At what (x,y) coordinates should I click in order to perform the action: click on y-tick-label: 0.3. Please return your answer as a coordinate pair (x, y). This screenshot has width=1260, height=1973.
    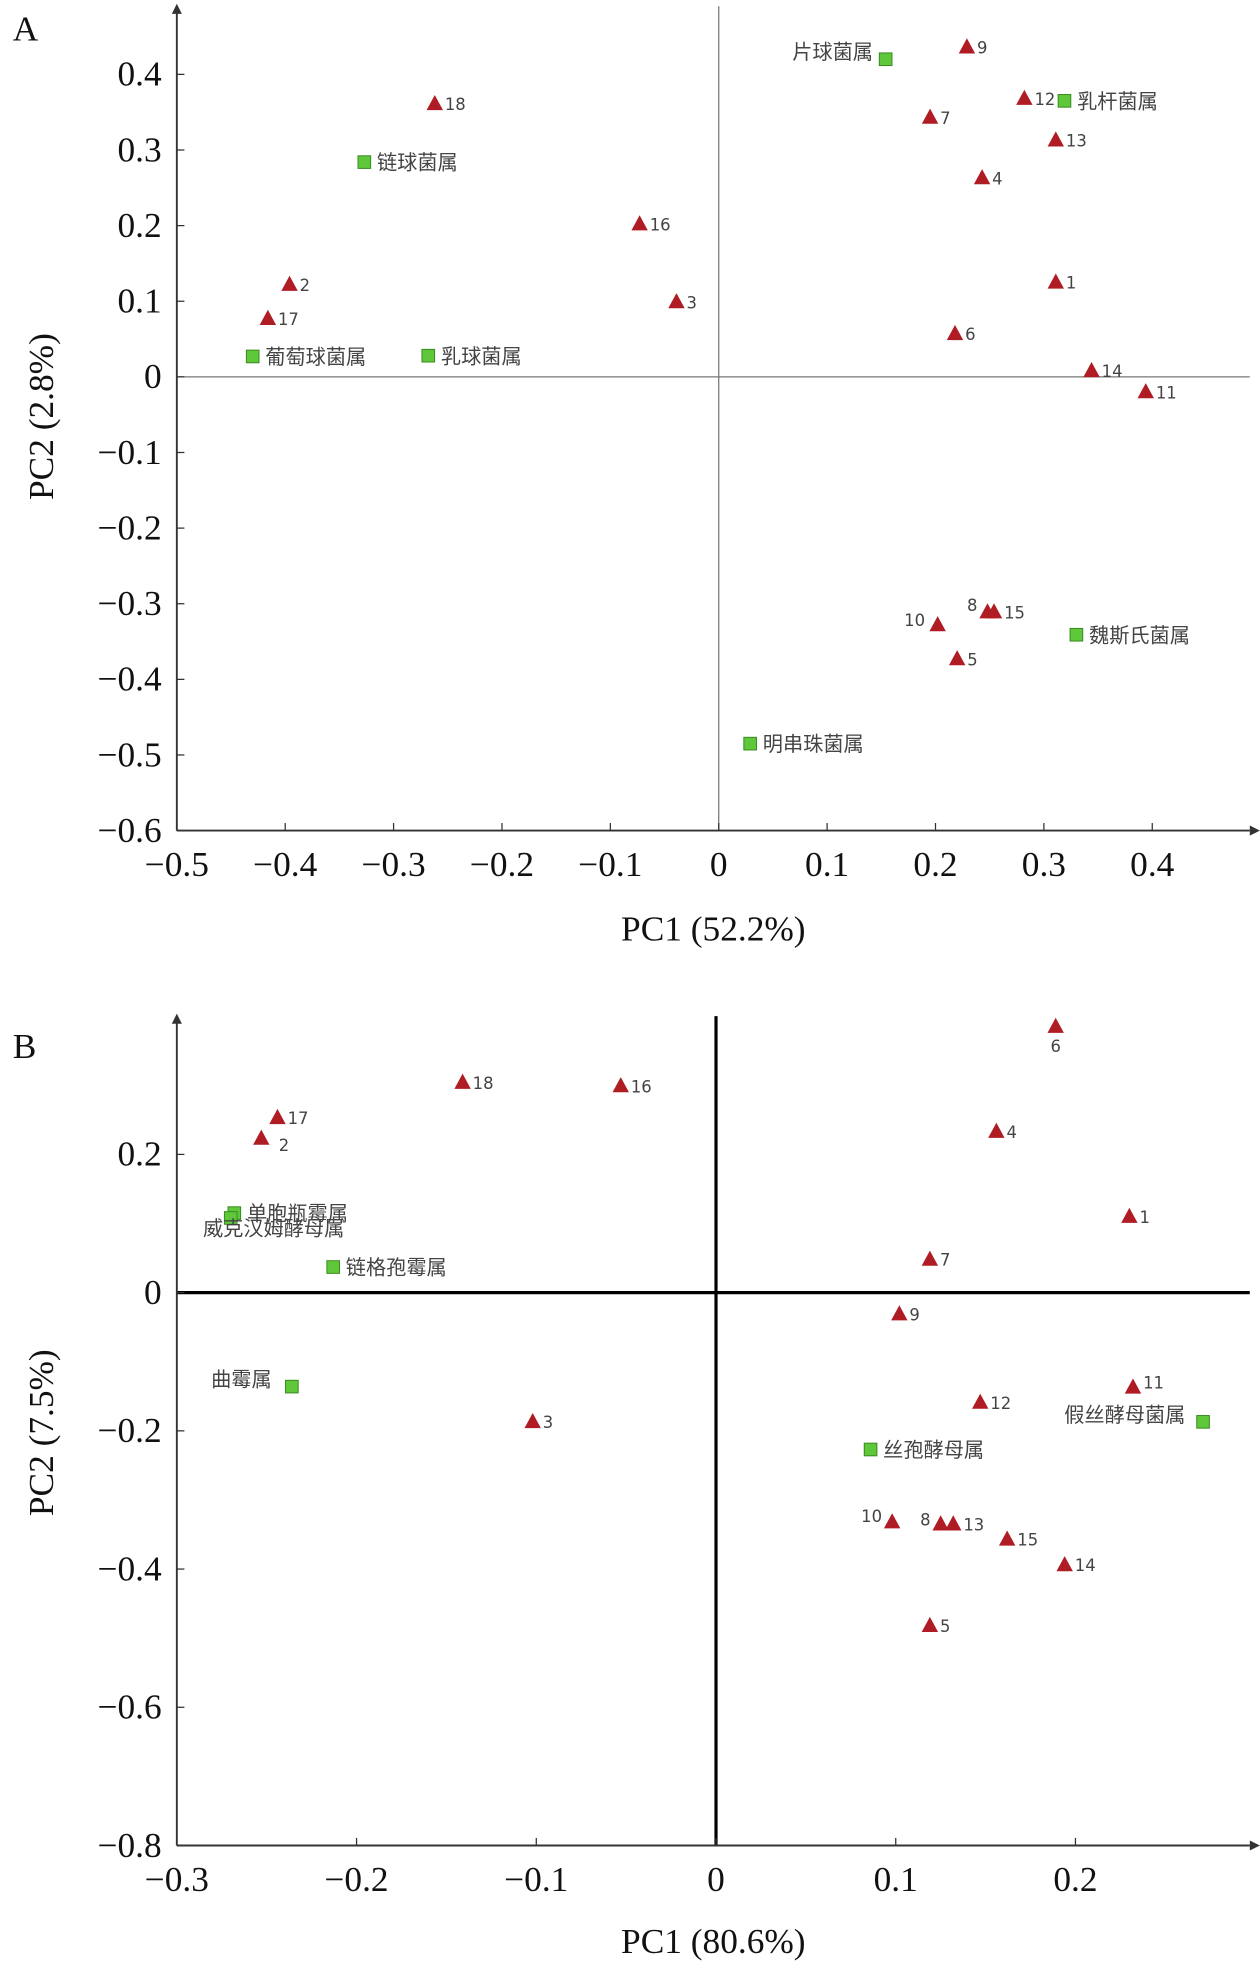
    Looking at the image, I should click on (140, 149).